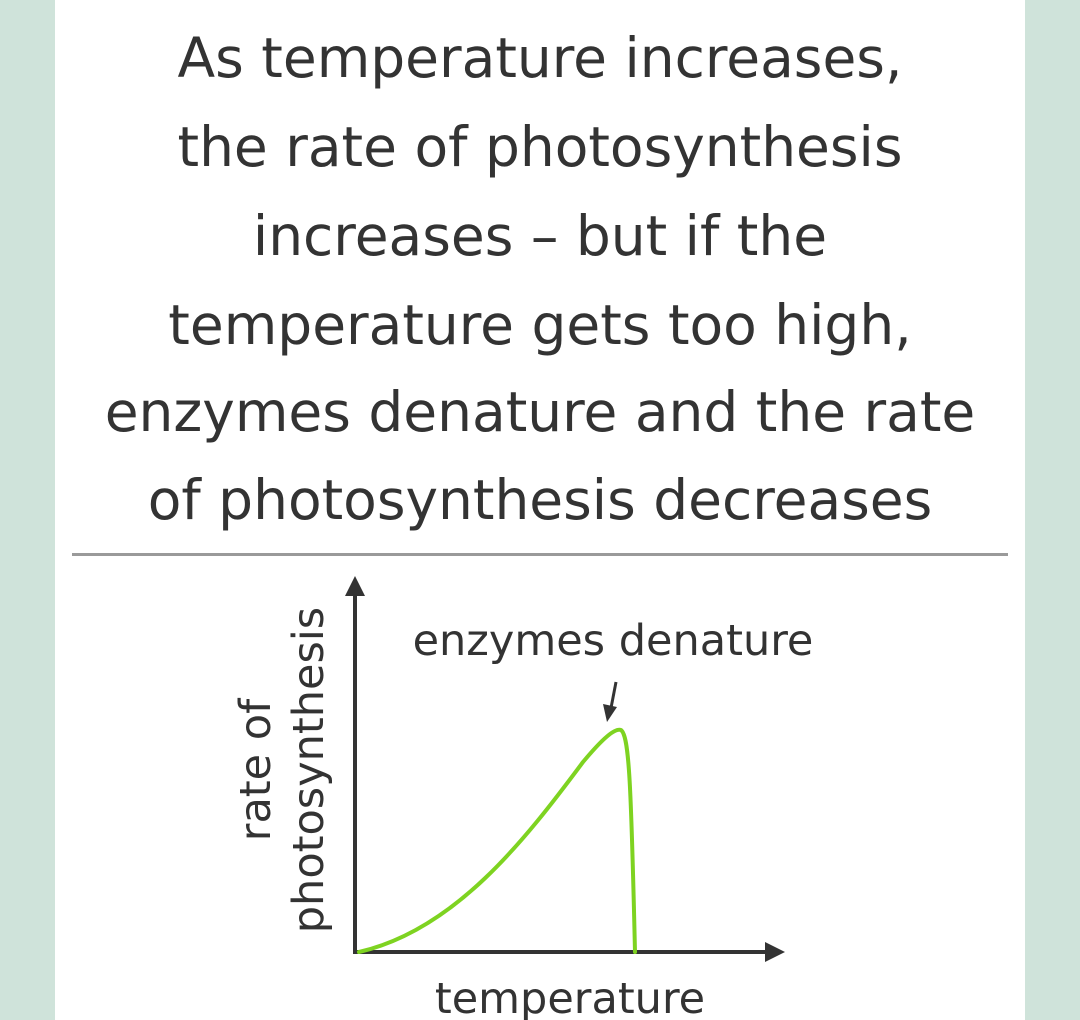 Image resolution: width=1080 pixels, height=1020 pixels. I want to click on x-axis-label: temperature, so click(570, 997).